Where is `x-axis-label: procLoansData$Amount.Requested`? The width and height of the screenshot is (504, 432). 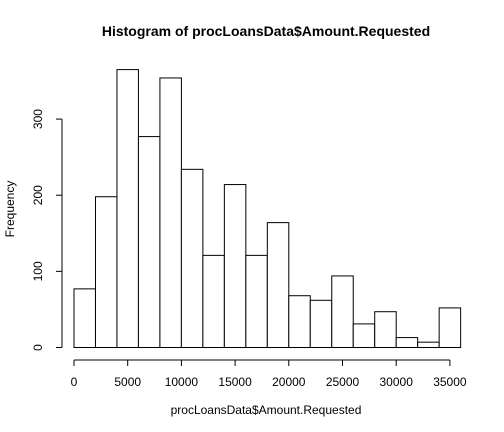
x-axis-label: procLoansData$Amount.Requested is located at coordinates (266, 410).